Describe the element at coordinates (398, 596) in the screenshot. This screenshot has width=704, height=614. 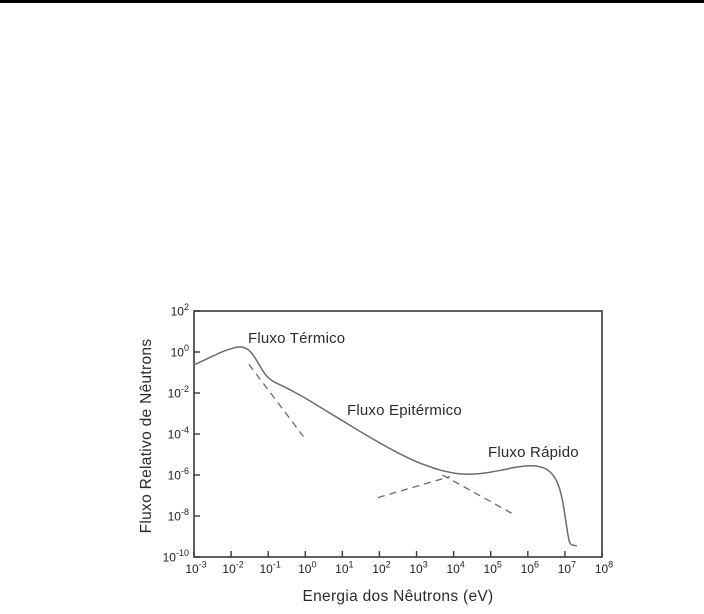
I see `x-axis-title: Energia dos Nêutrons (eV)` at that location.